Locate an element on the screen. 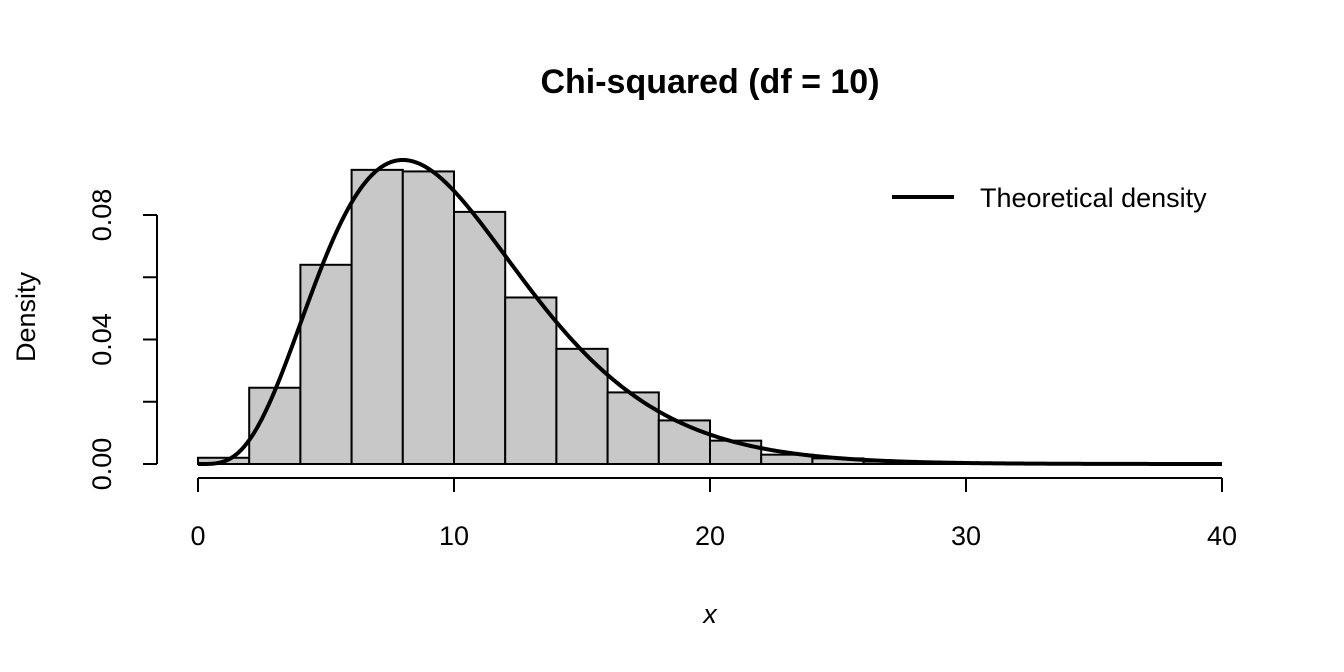 Image resolution: width=1344 pixels, height=672 pixels. x-axis: 0 10 20 30 40 is located at coordinates (713, 514).